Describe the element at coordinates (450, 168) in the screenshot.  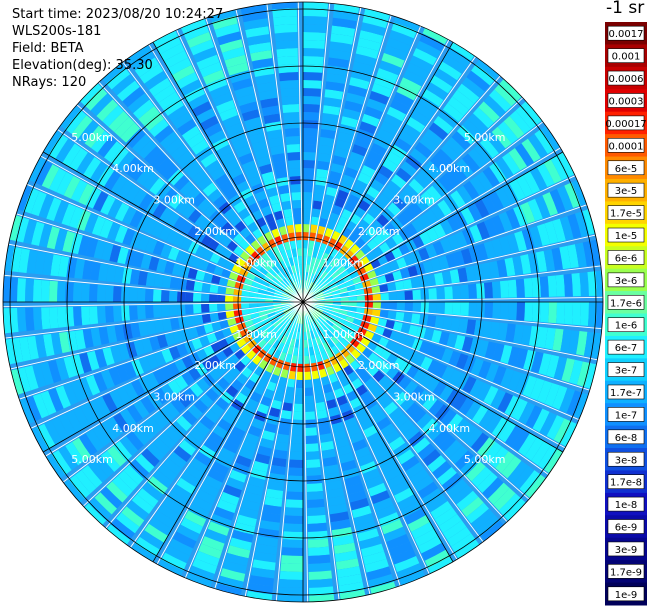
I see `ring-label: 4.00km` at that location.